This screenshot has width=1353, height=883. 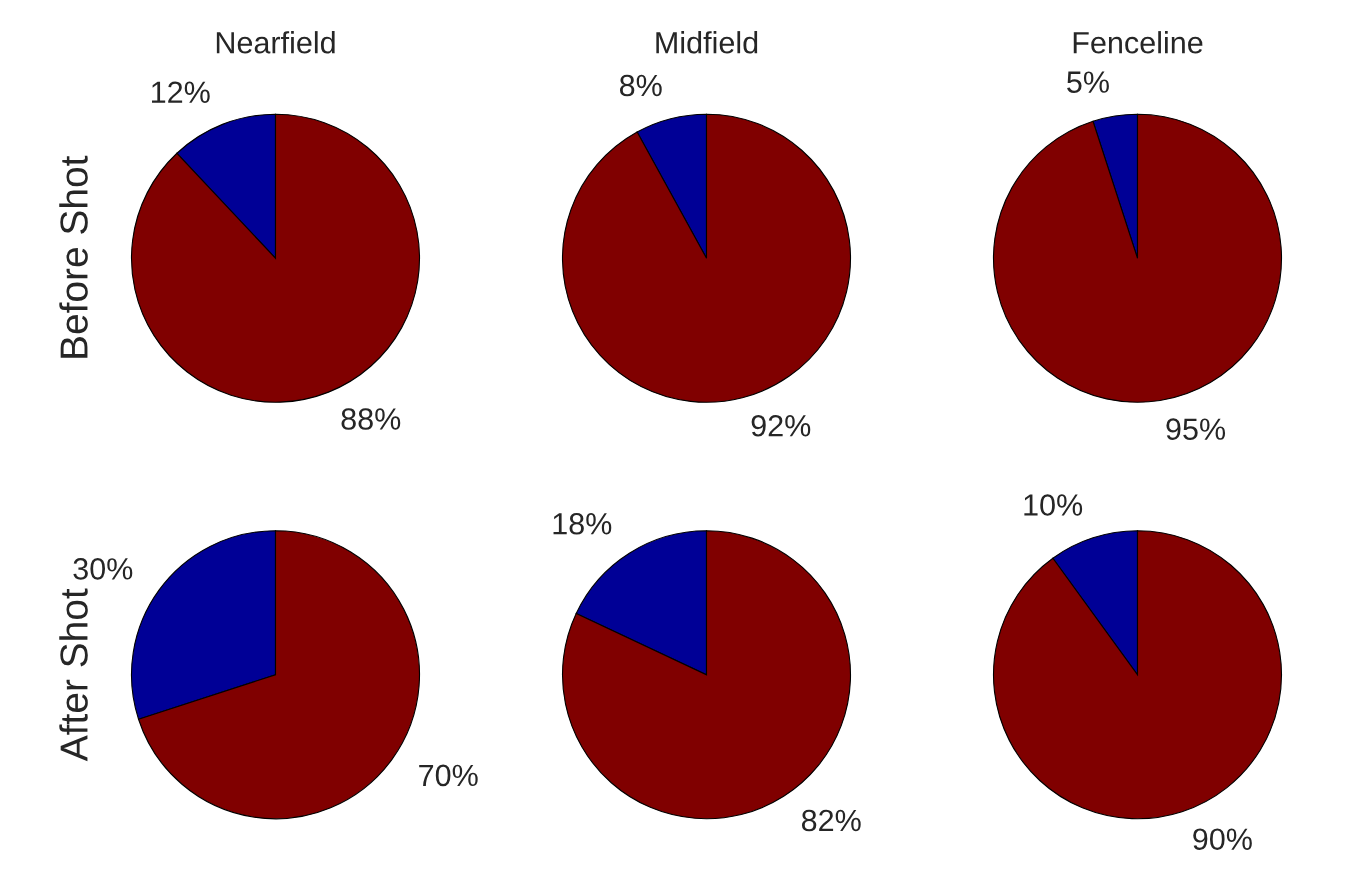 I want to click on data-label: 12%, so click(x=181, y=92).